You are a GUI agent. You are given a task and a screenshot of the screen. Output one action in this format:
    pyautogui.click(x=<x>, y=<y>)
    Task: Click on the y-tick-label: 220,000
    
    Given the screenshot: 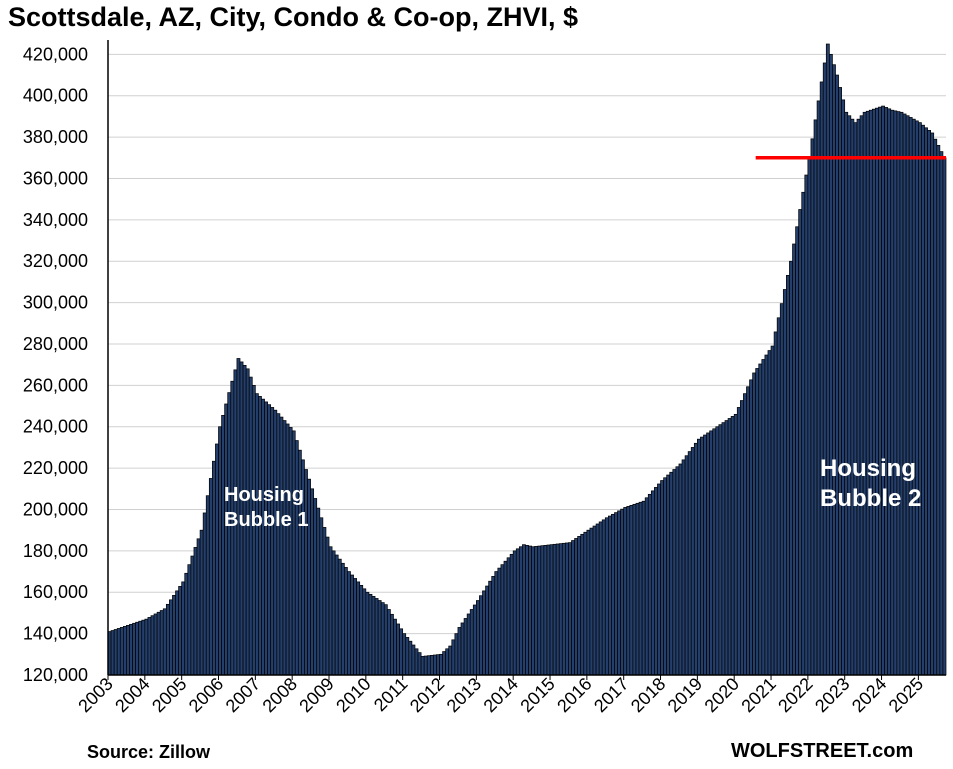 What is the action you would take?
    pyautogui.click(x=55, y=468)
    